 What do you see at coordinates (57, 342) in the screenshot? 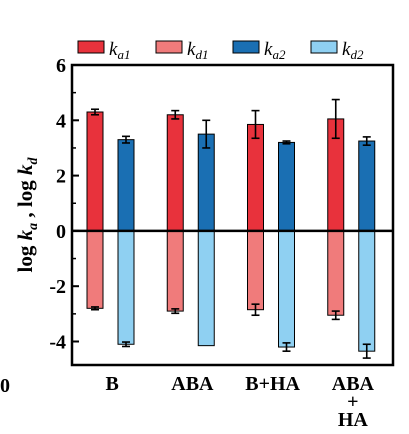
I see `ytick-label-5: -4` at bounding box center [57, 342].